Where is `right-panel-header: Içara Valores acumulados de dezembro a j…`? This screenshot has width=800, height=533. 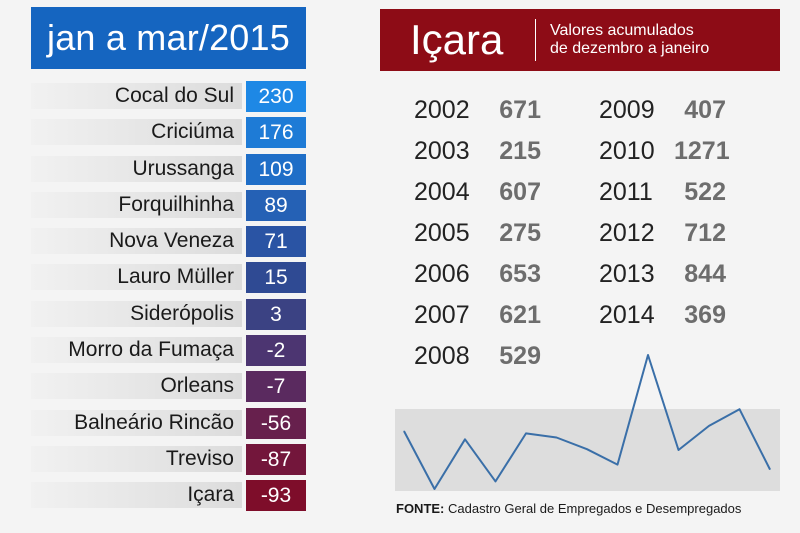
right-panel-header: Içara Valores acumulados de dezembro a j… is located at coordinates (580, 40).